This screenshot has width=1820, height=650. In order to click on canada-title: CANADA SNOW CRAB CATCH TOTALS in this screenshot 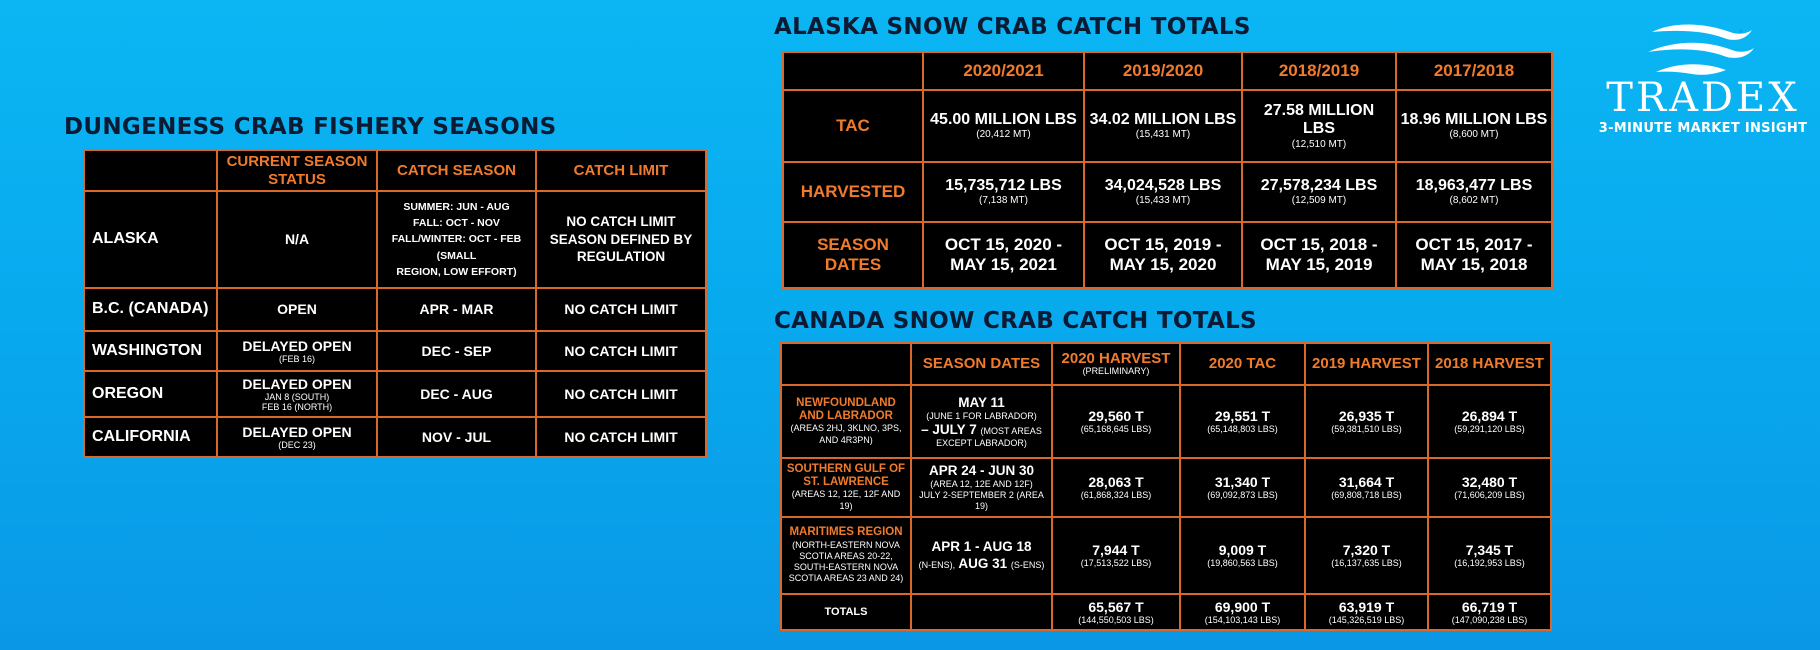, I will do `click(1015, 321)`.